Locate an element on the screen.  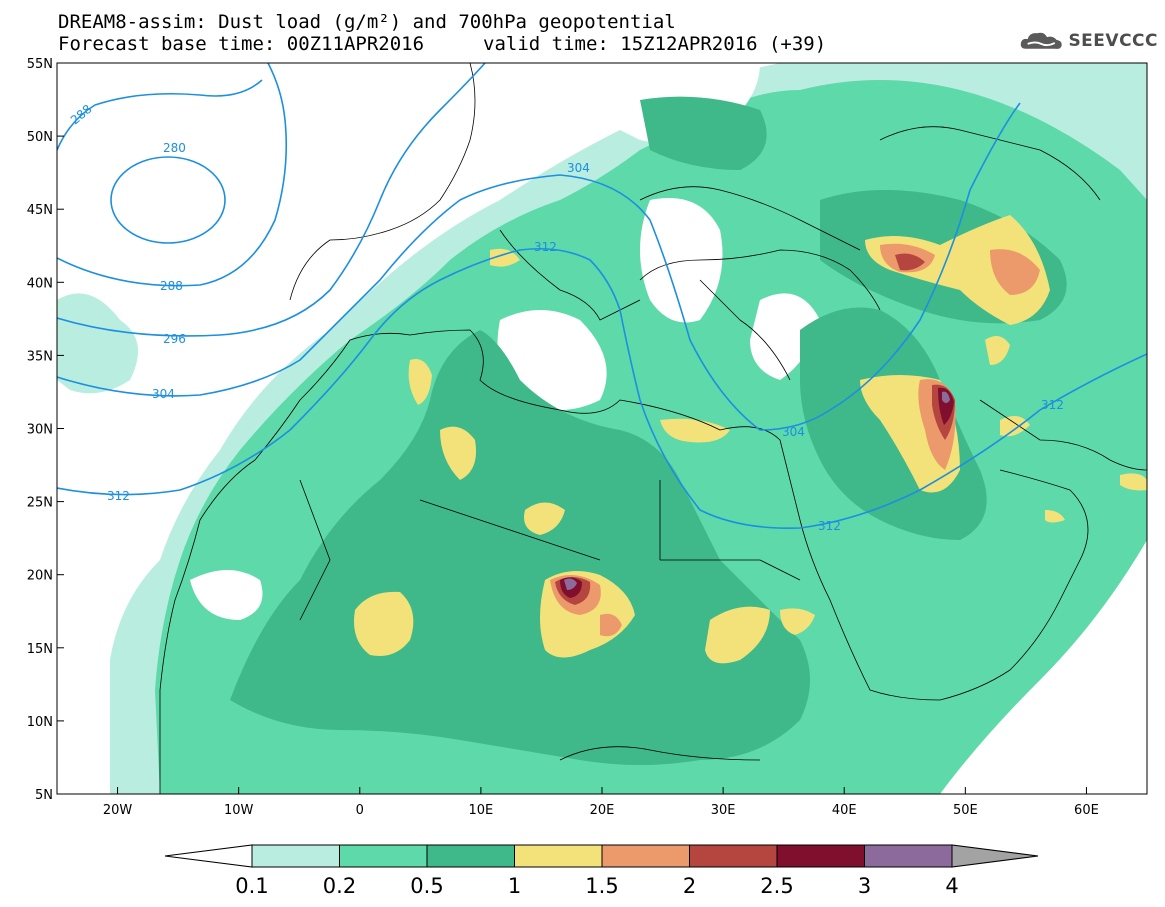
geopotential-288-line-b is located at coordinates (172, 175).